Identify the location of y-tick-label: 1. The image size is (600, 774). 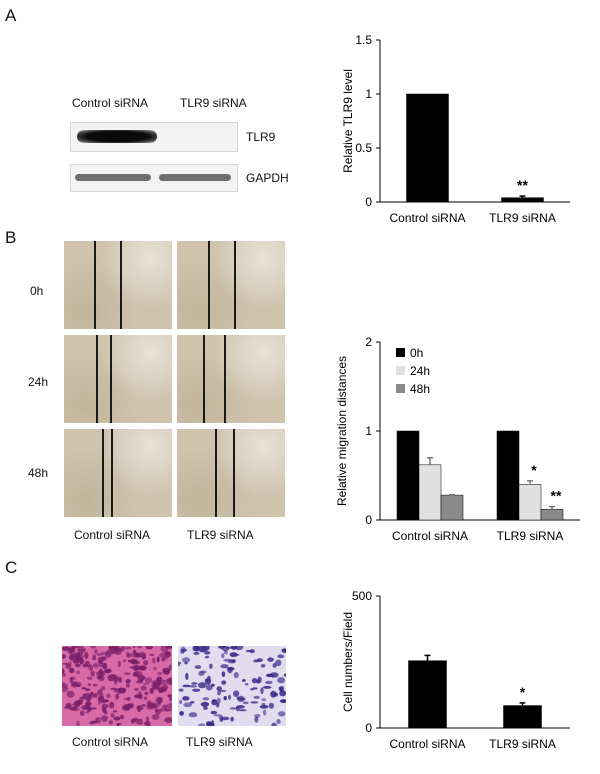
(368, 431).